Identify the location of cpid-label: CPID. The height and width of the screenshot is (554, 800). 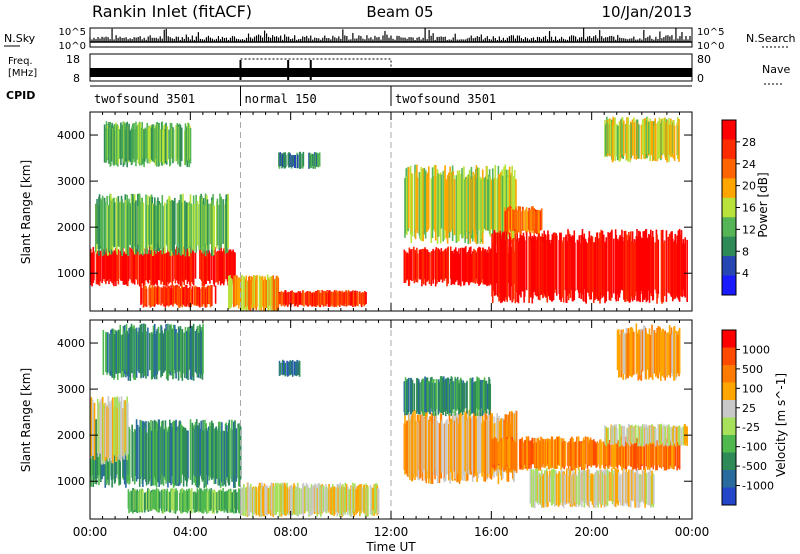
(20, 95).